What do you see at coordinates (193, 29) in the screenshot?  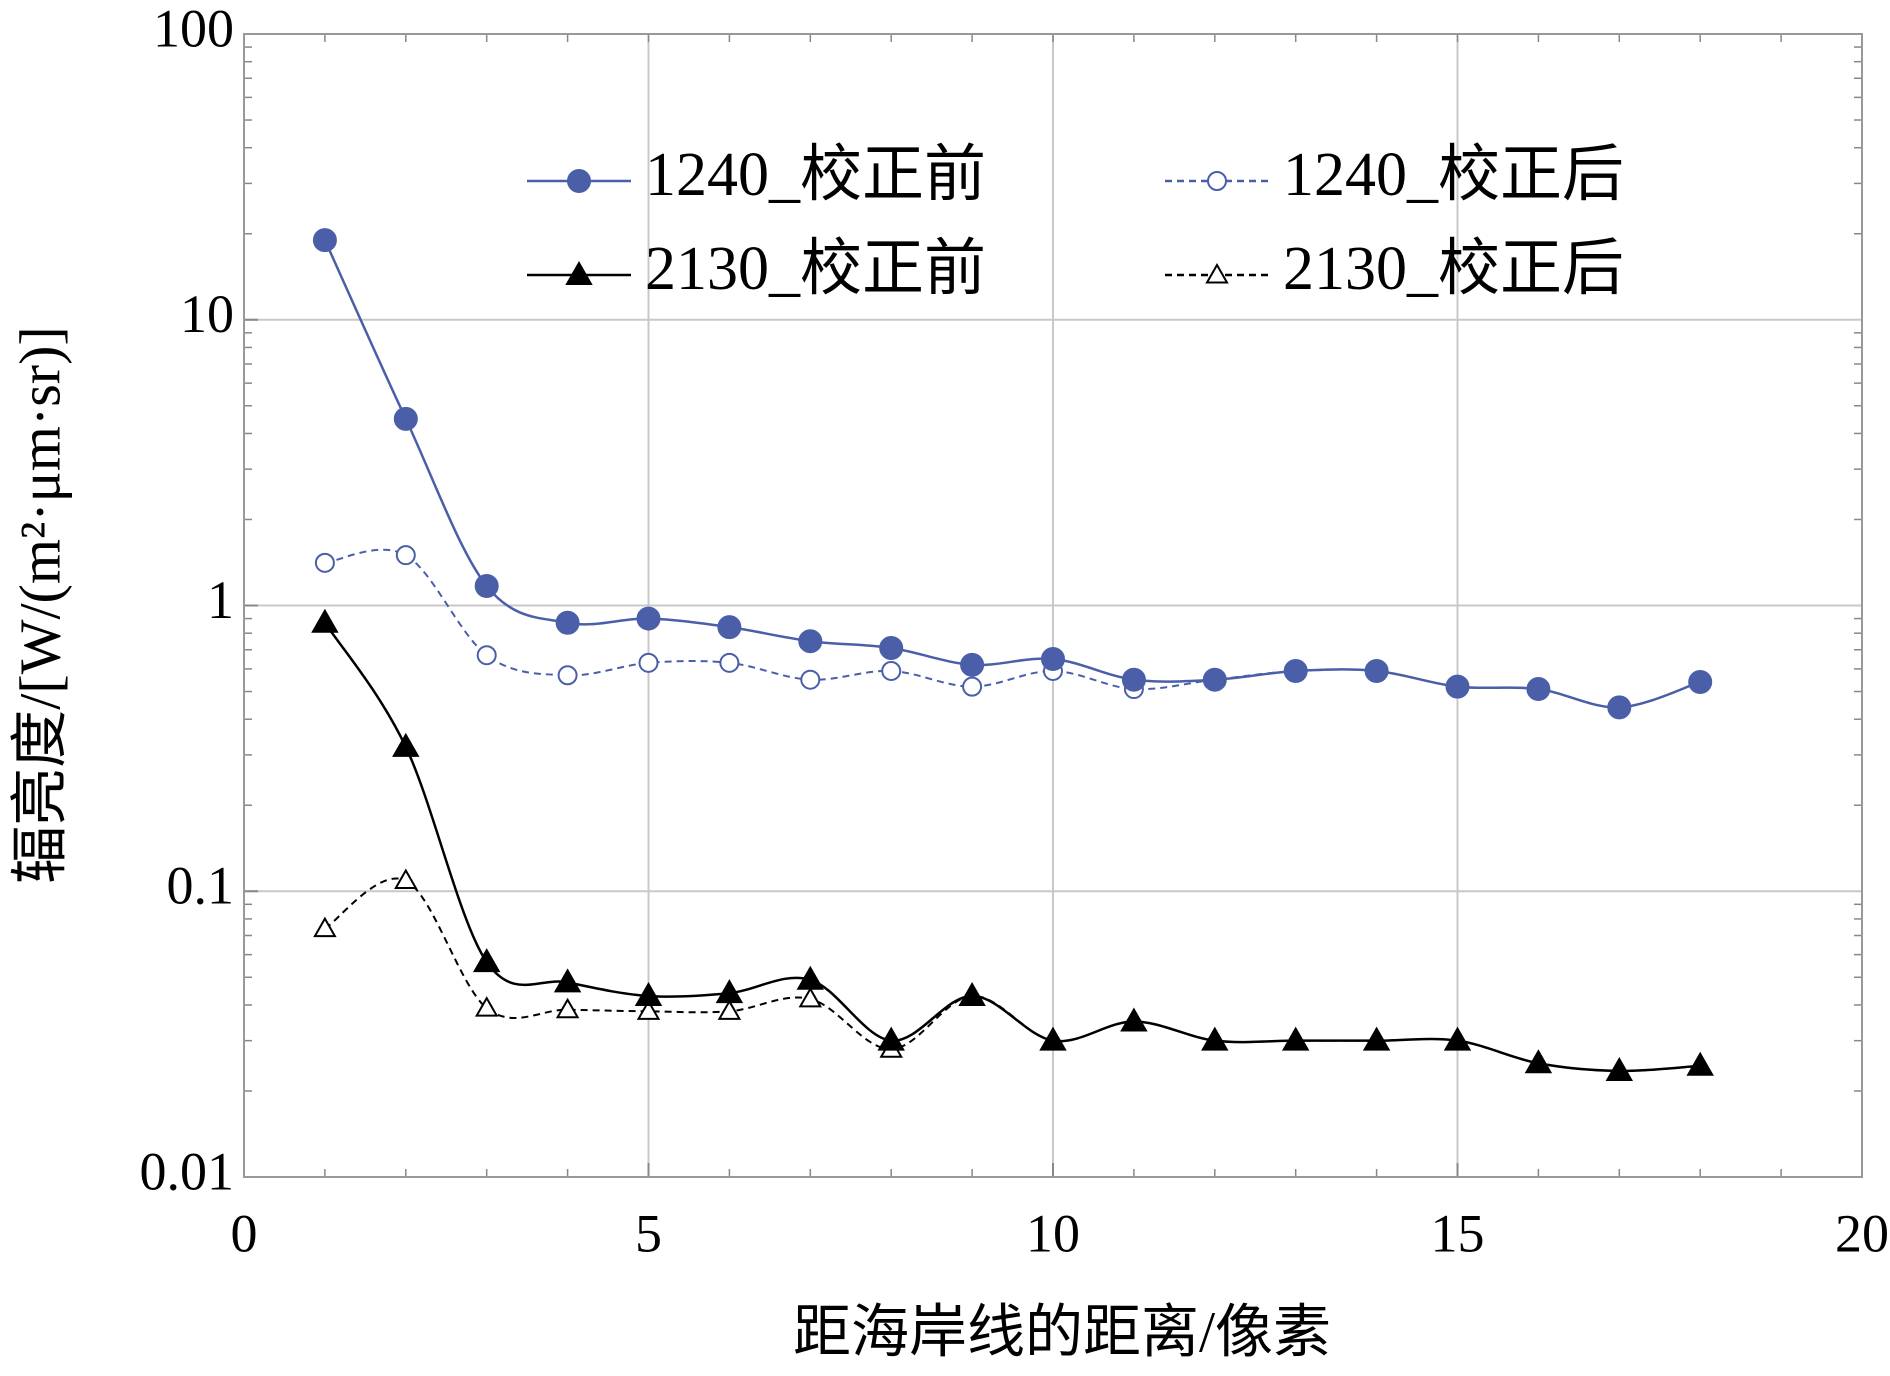 I see `y-tick-label: 100` at bounding box center [193, 29].